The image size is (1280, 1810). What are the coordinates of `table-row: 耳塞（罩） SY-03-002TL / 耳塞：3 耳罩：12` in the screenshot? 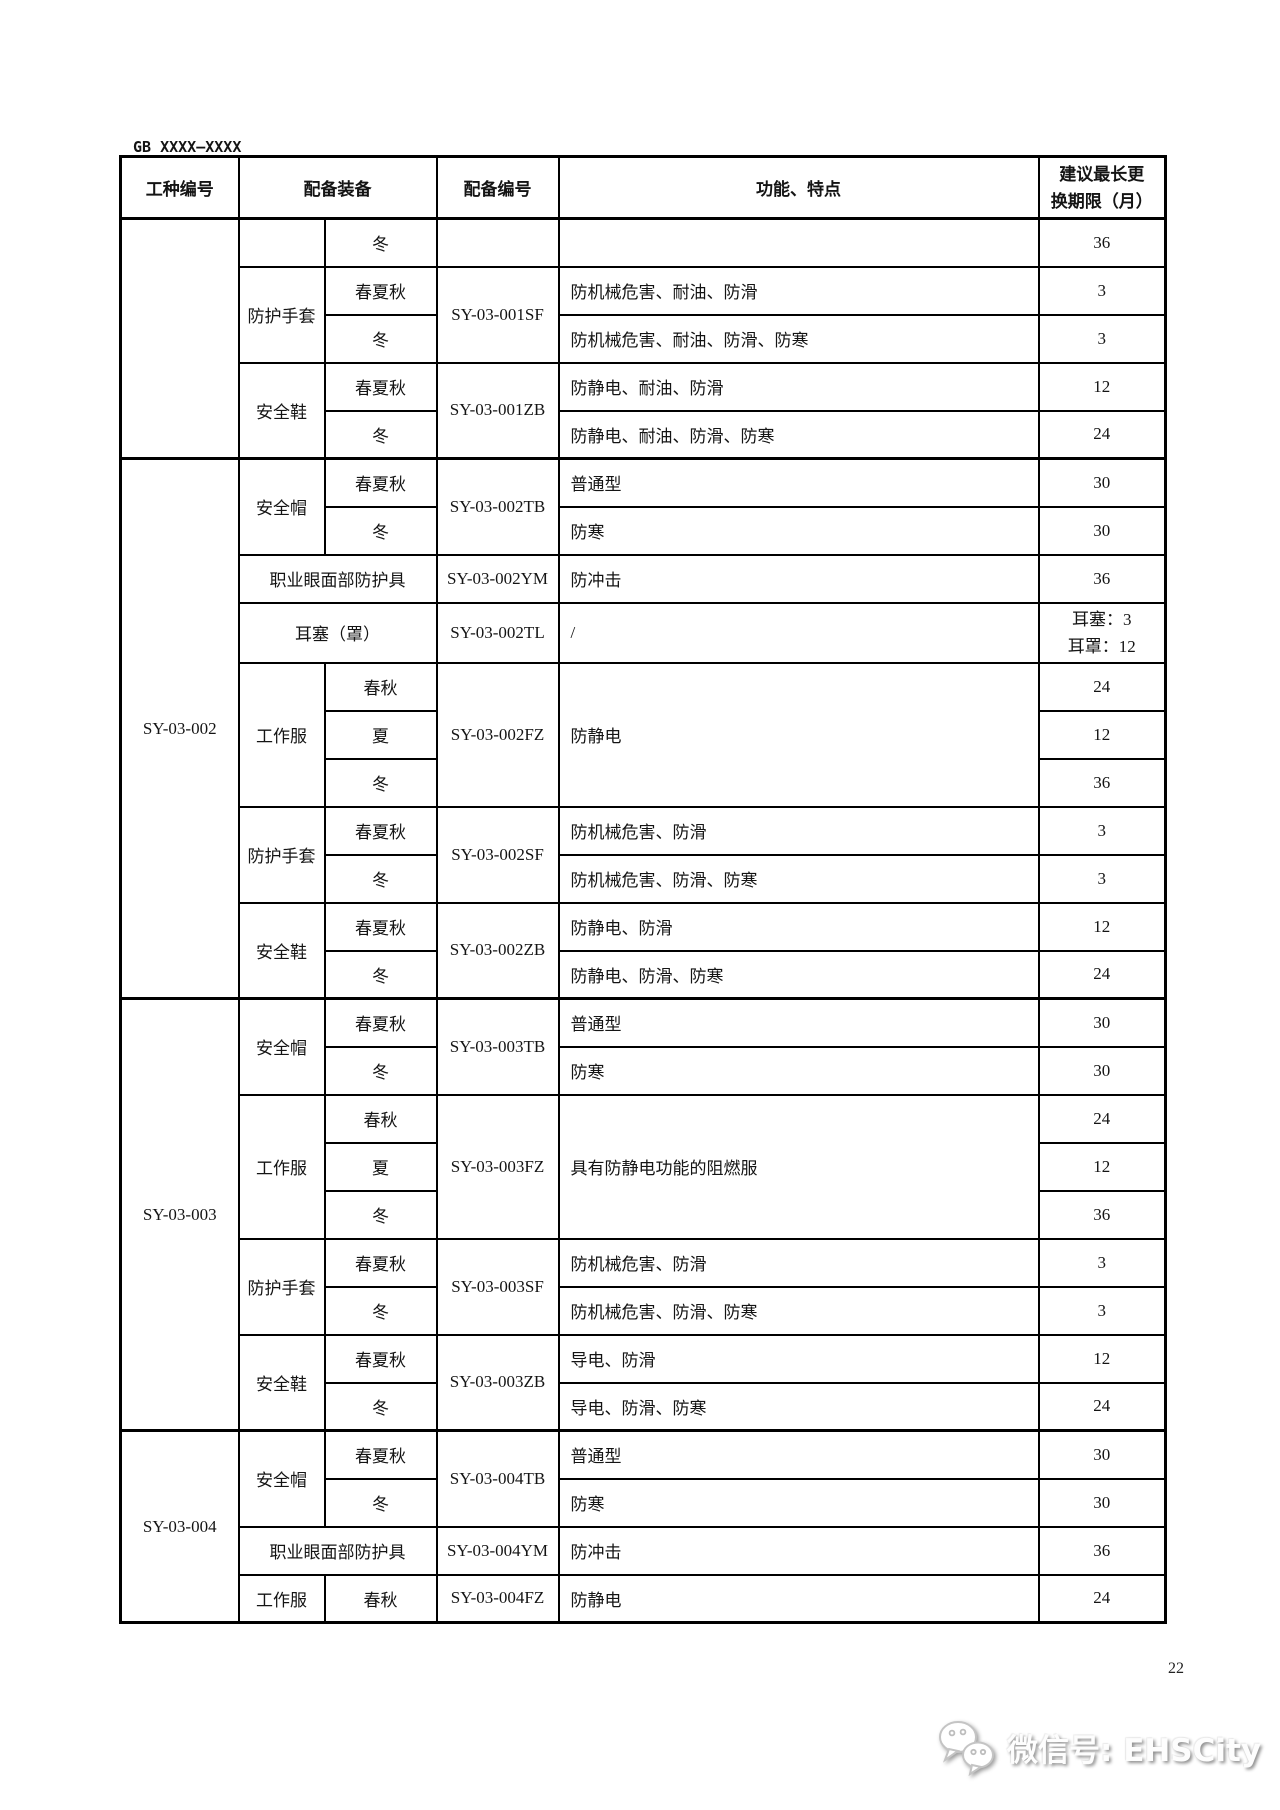 It's located at (644, 632).